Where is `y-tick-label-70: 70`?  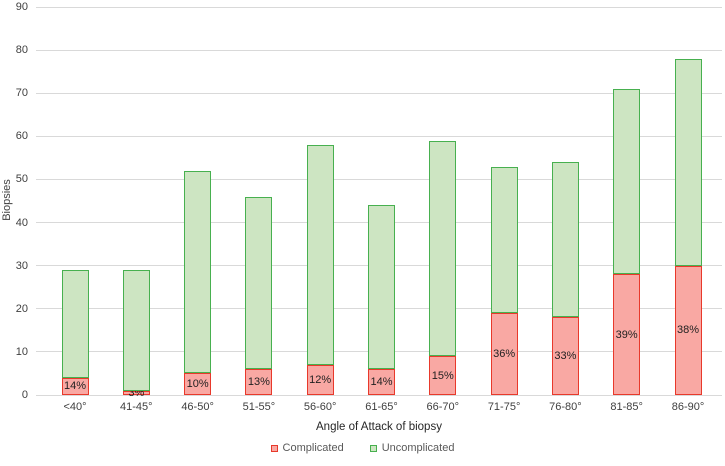 y-tick-label-70: 70 is located at coordinates (21, 93).